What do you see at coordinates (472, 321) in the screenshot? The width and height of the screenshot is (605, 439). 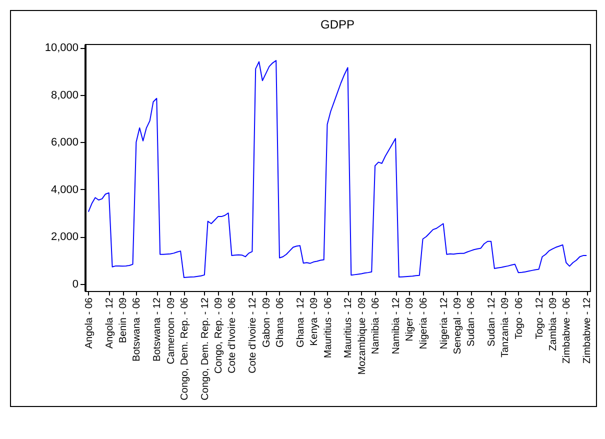 I see `x-tick-label: Sudan - 06` at bounding box center [472, 321].